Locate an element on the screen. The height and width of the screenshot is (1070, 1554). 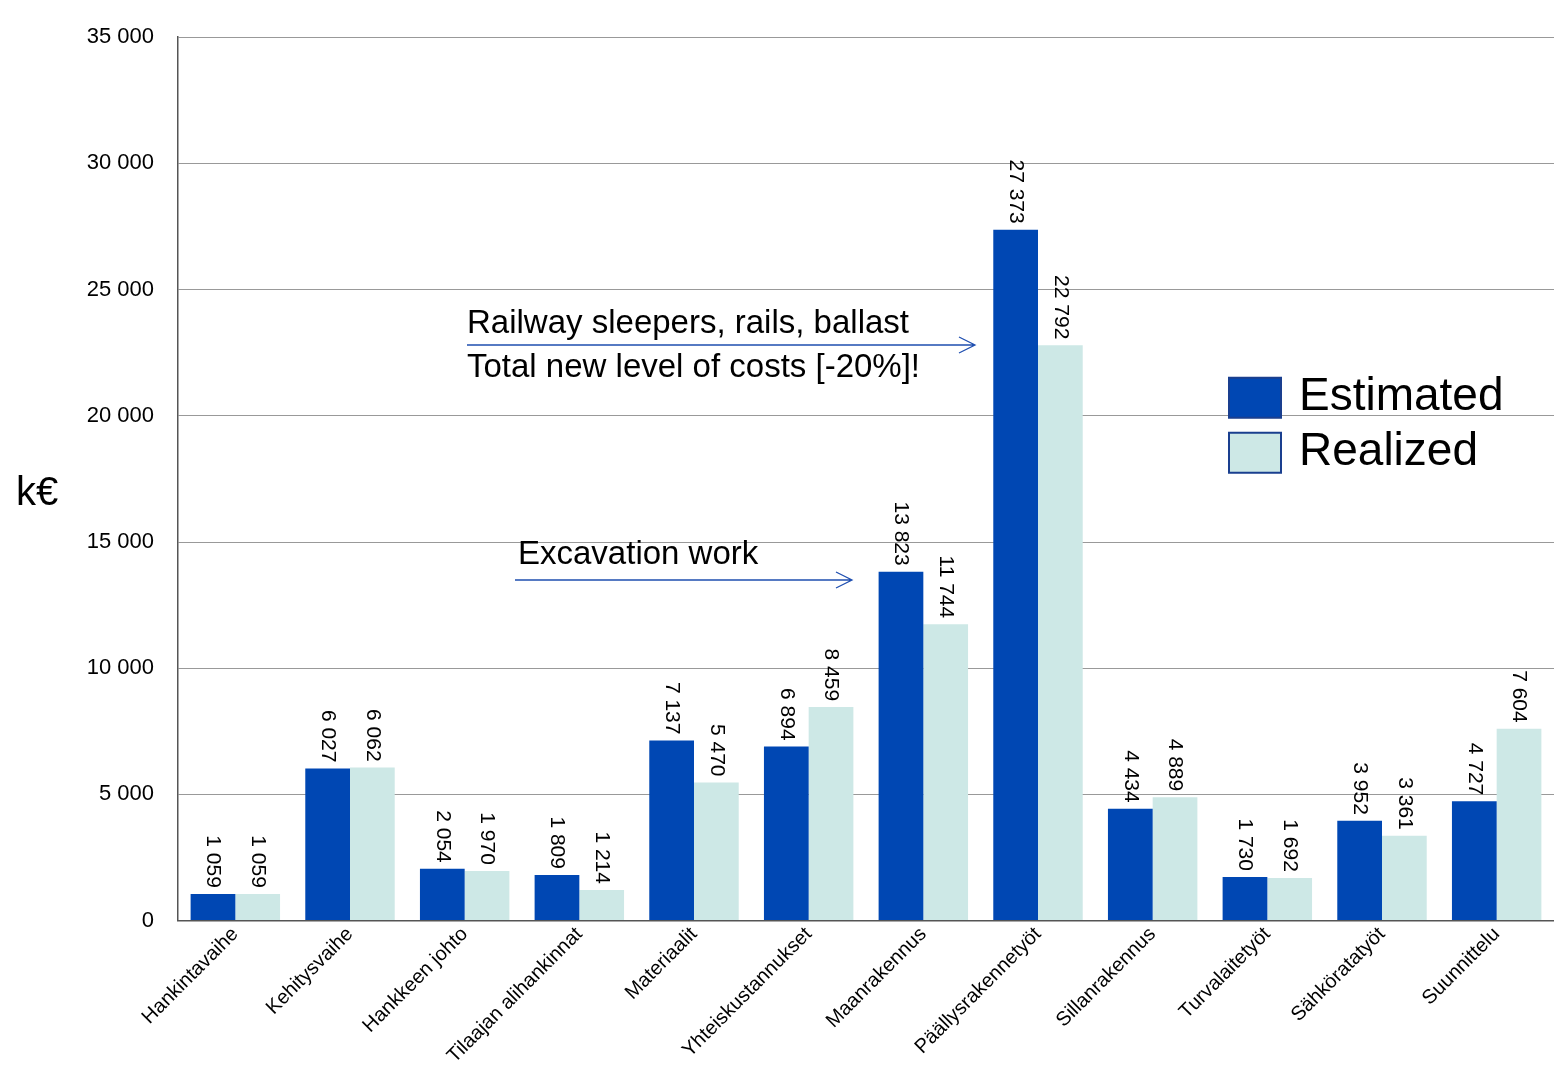
data-label: 2 054 is located at coordinates (444, 837).